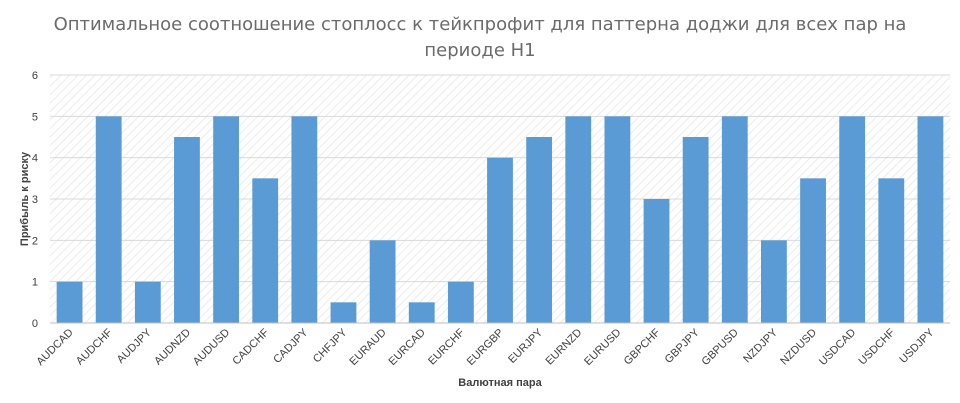 This screenshot has height=403, width=960. Describe the element at coordinates (343, 312) in the screenshot. I see `bar-chfjpy` at that location.